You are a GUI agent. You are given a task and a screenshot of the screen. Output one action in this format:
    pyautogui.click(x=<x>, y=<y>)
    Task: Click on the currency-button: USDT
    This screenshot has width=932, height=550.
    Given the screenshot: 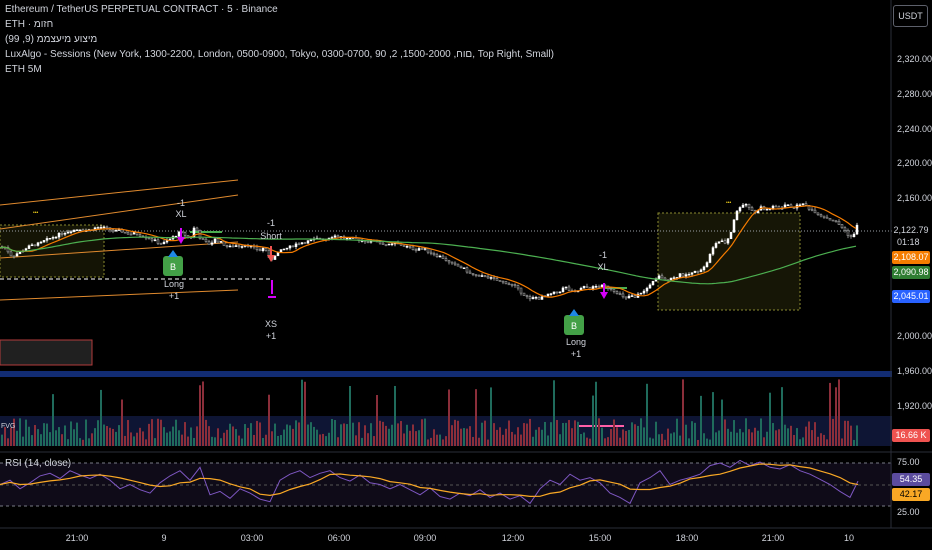 What is the action you would take?
    pyautogui.click(x=910, y=16)
    